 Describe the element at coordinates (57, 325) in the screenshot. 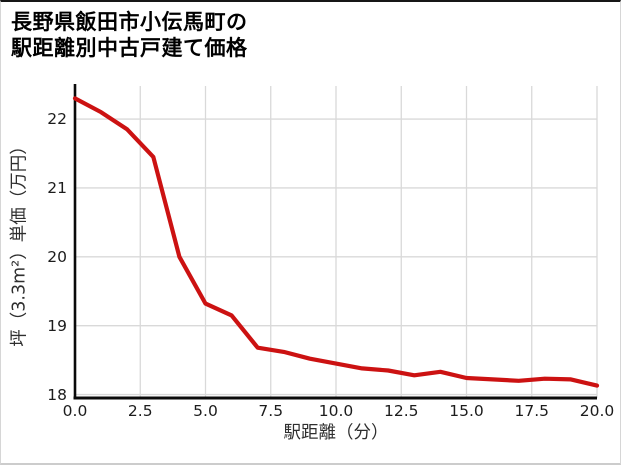

I see `y-tick-label: 19` at that location.